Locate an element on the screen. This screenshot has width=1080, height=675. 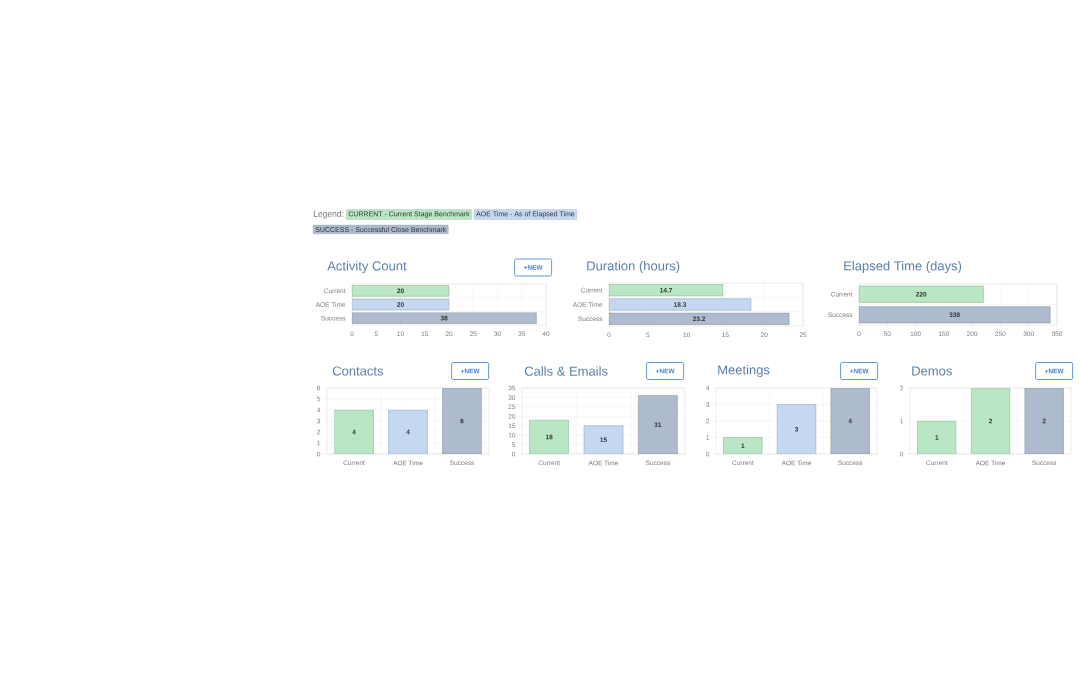
chart-title: Elapsed Time (days) is located at coordinates (903, 267).